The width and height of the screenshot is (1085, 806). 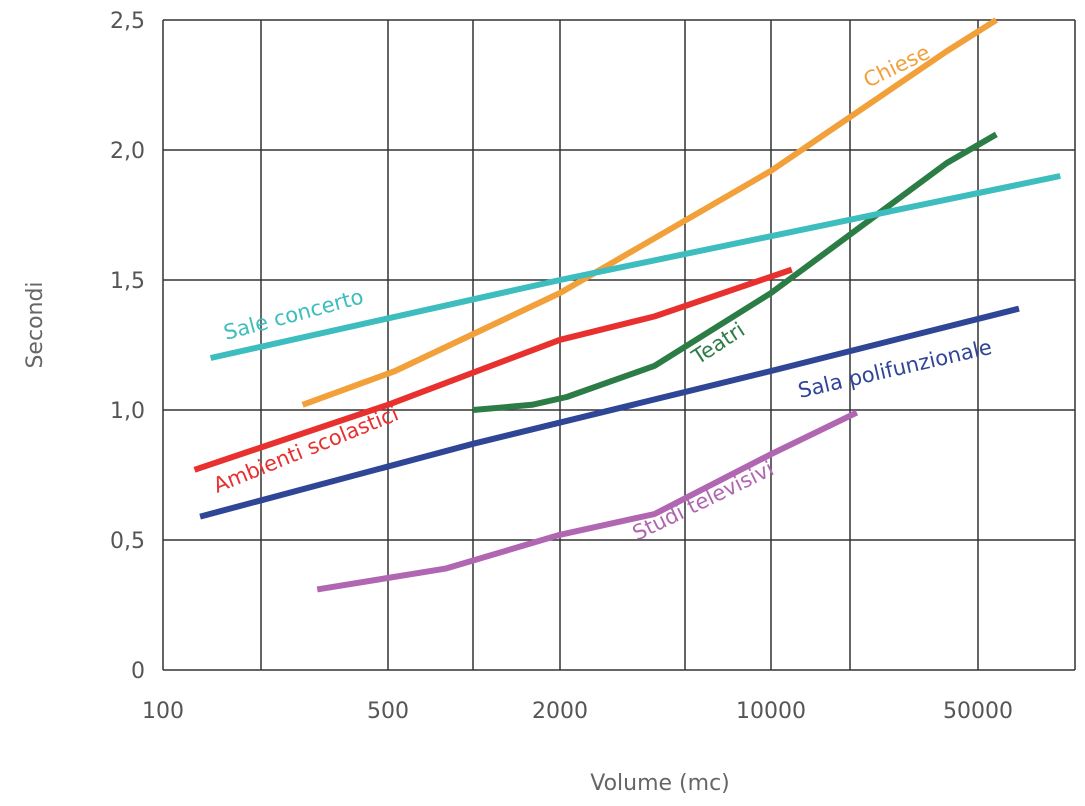 I want to click on y-tick-label: 2,0, so click(x=127, y=151).